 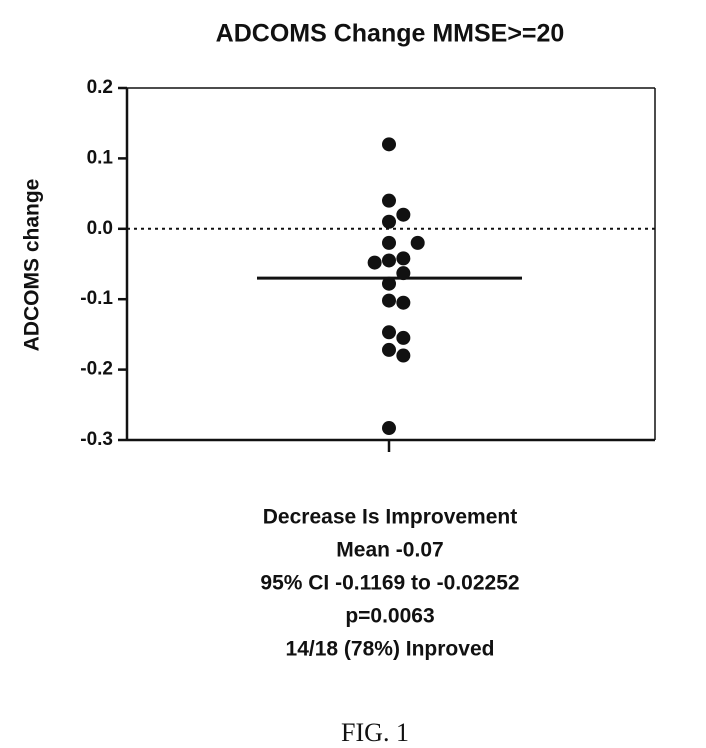 I want to click on annotation: p=0.0063, so click(x=389, y=616).